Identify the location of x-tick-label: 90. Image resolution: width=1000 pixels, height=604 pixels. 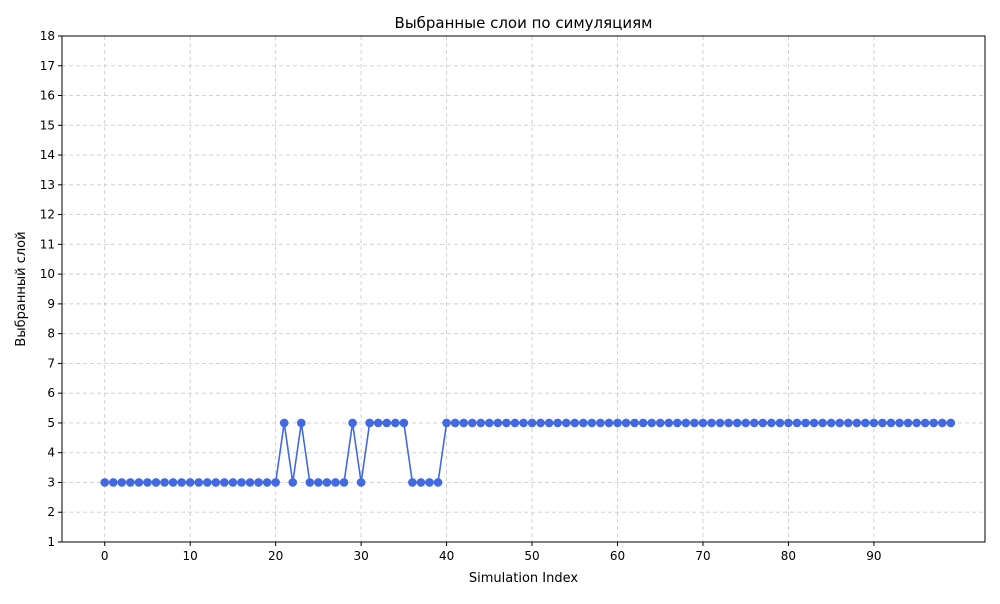
(873, 556).